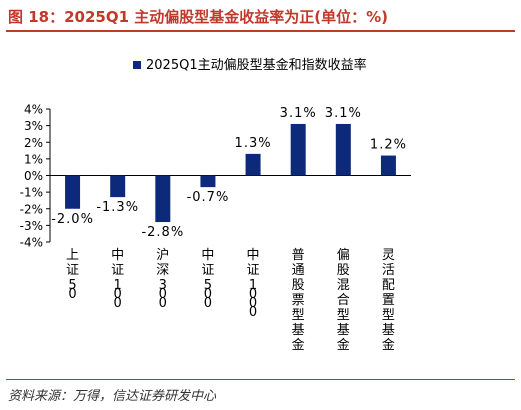 Image resolution: width=521 pixels, height=410 pixels. What do you see at coordinates (208, 197) in the screenshot?
I see `data-label: -0.7%` at bounding box center [208, 197].